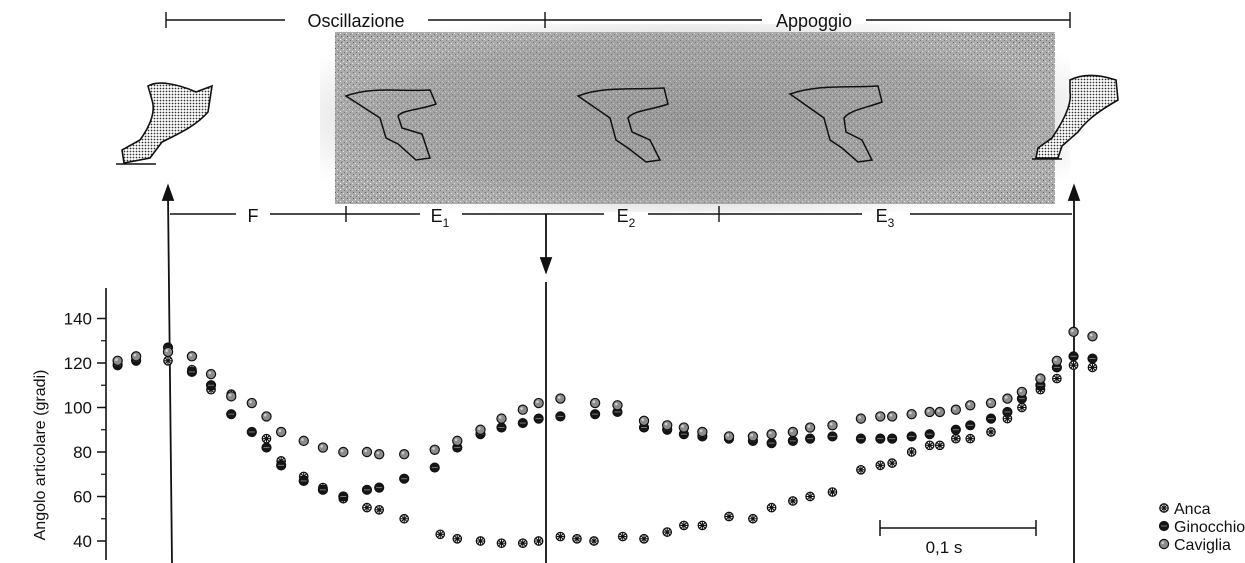  What do you see at coordinates (253, 216) in the screenshot?
I see `label-f: F` at bounding box center [253, 216].